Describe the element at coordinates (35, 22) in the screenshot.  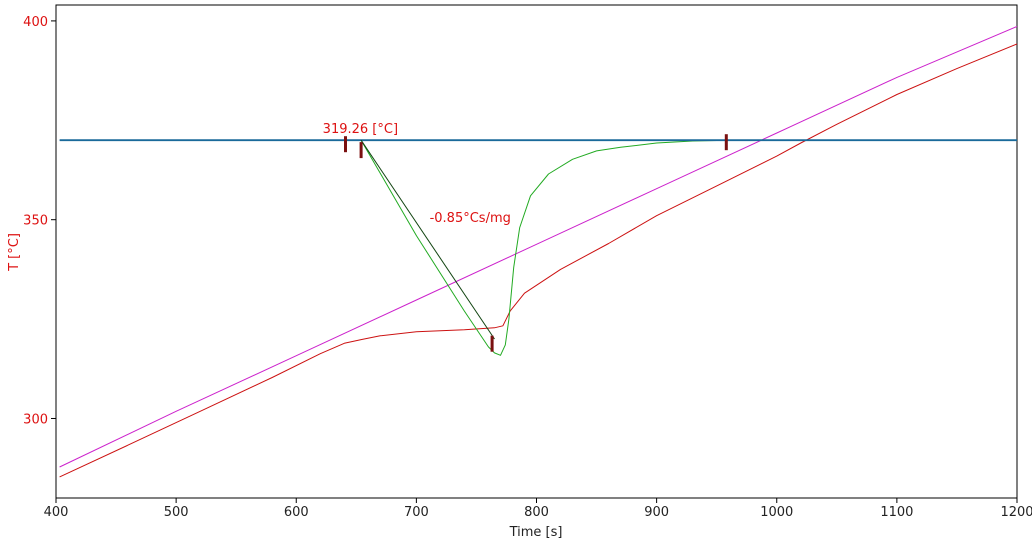
I see `y-tick-label: 400` at that location.